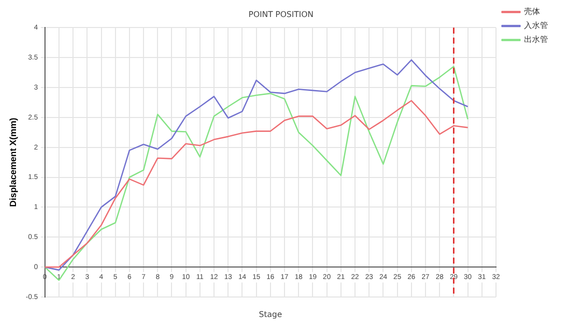 The height and width of the screenshot is (327, 566). I want to click on legend-label: 入水管, so click(536, 25).